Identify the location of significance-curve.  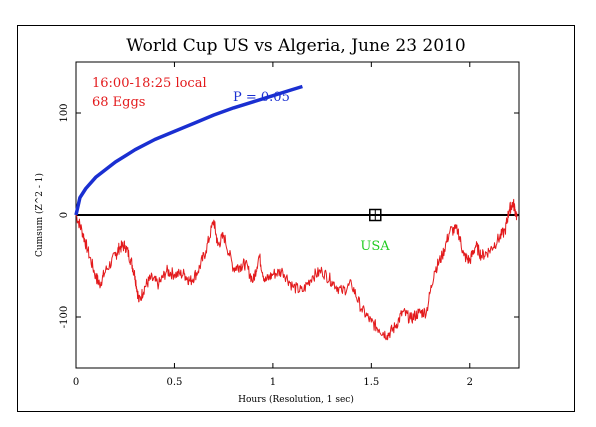
(188, 150).